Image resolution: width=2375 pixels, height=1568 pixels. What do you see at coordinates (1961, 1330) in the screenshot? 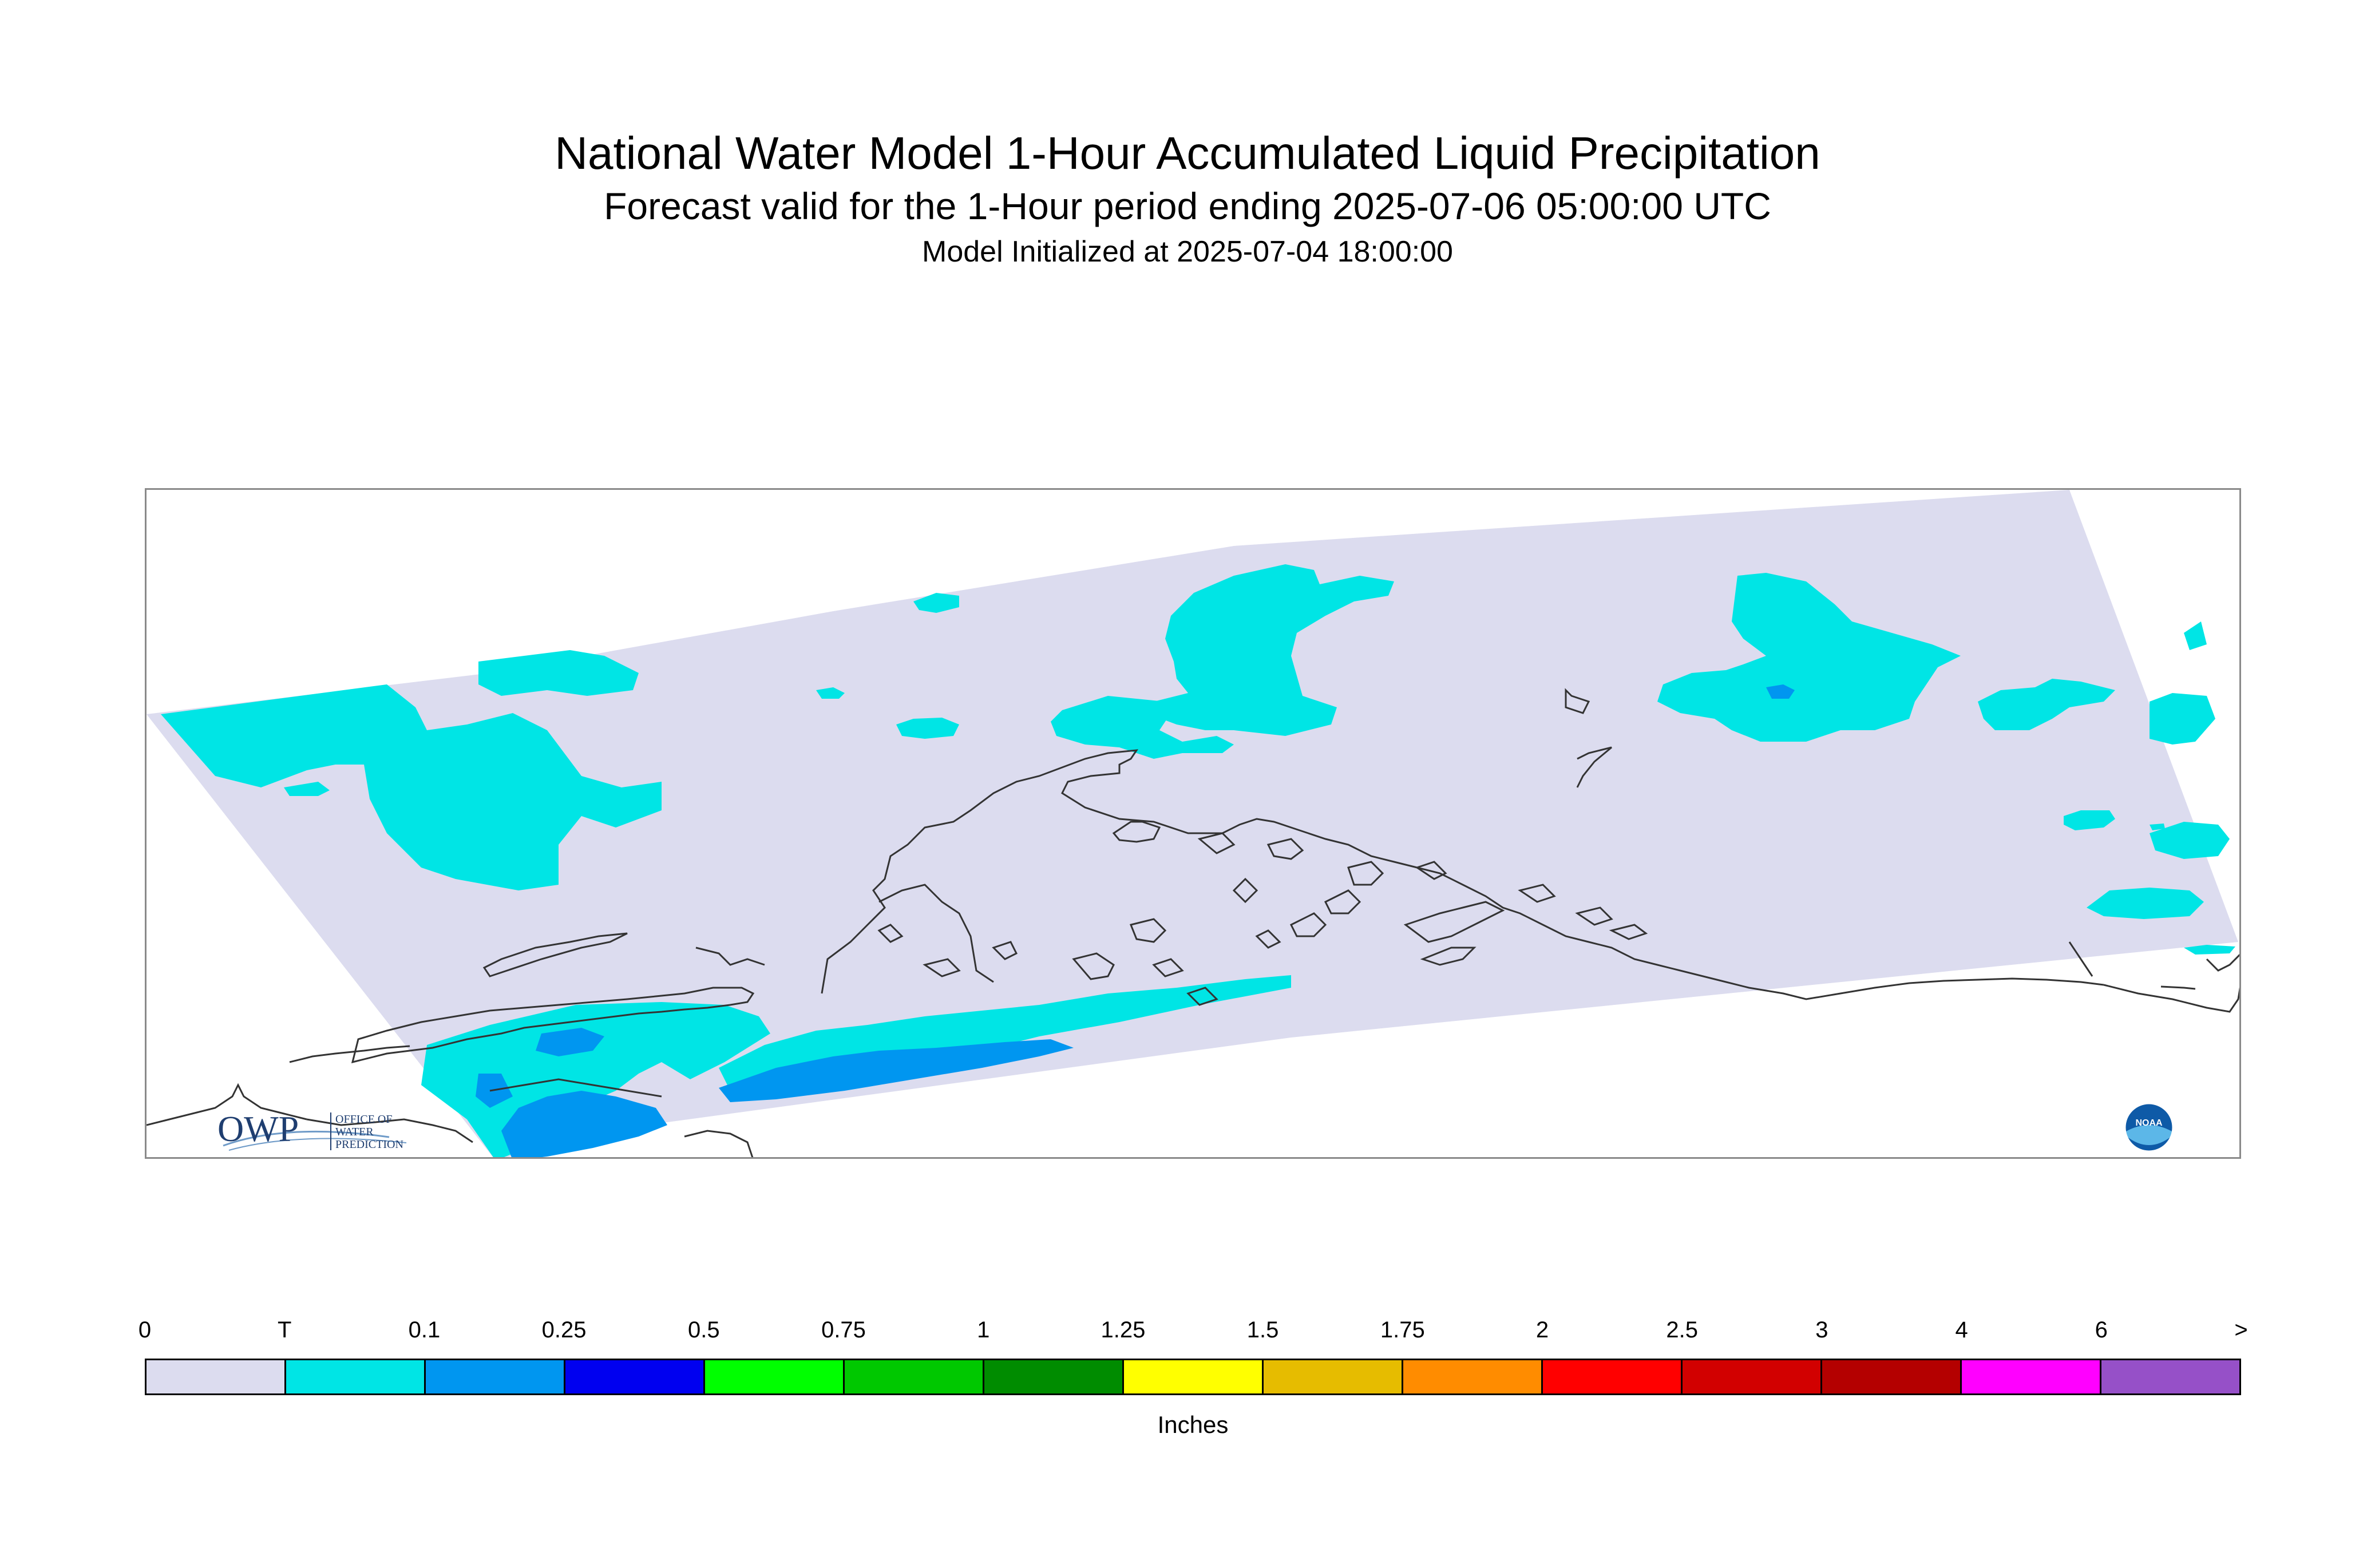
I see `legend-tick-label: 4` at bounding box center [1961, 1330].